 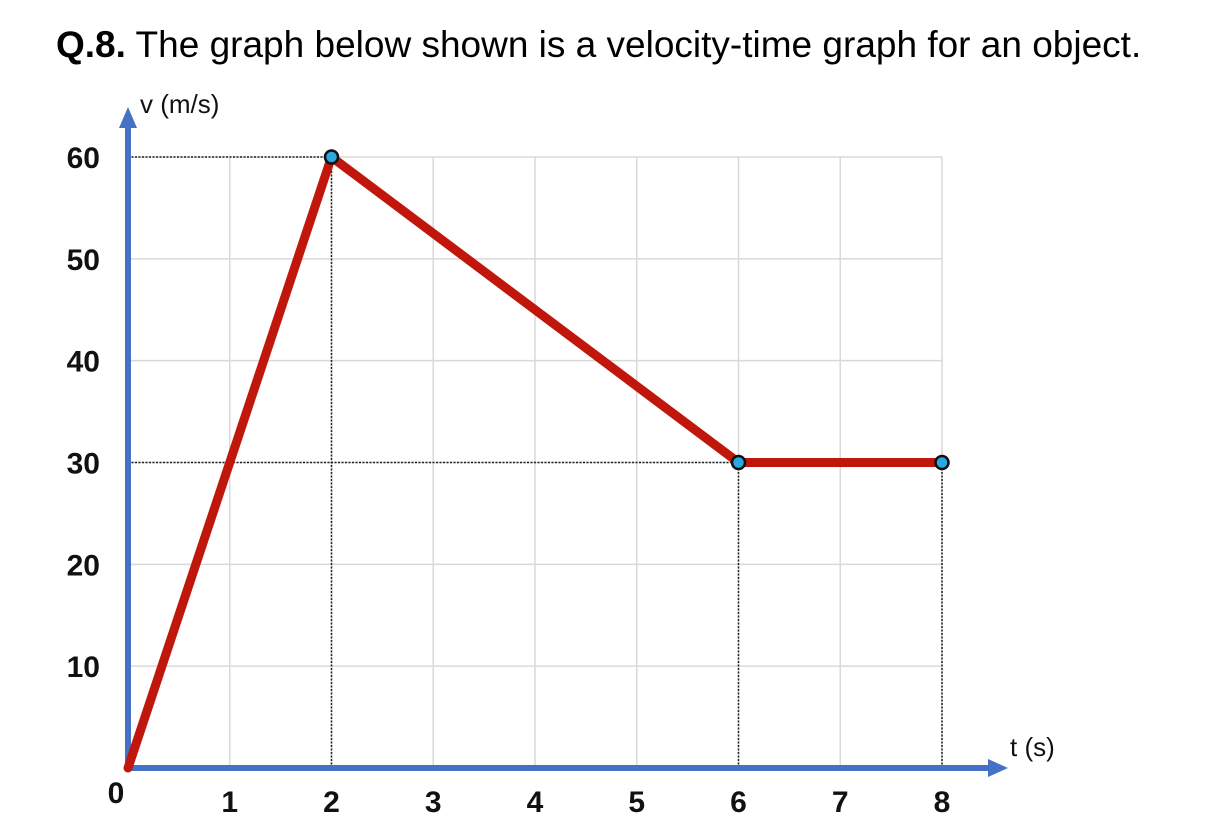 What do you see at coordinates (83, 158) in the screenshot?
I see `y-tick-label: 60` at bounding box center [83, 158].